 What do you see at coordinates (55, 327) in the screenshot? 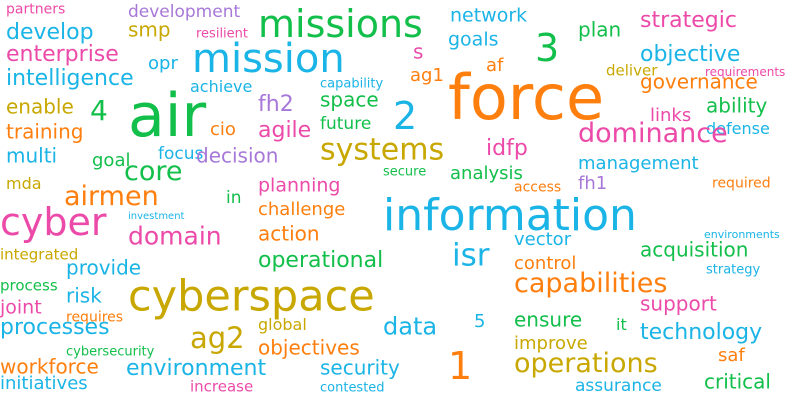
I see `word-processes: processes` at bounding box center [55, 327].